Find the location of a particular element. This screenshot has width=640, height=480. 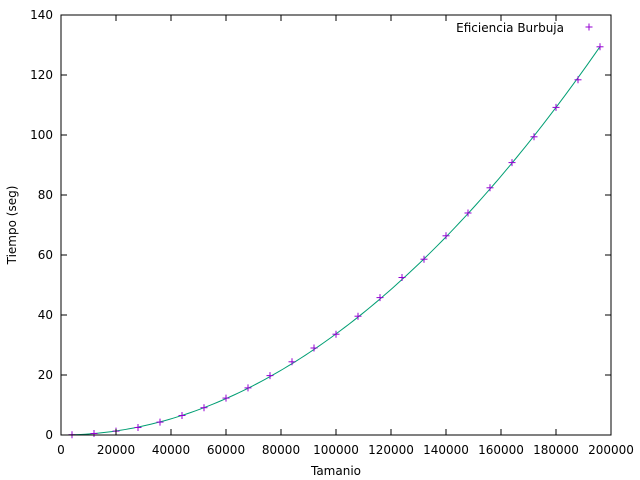

x-tick-label: 20000 is located at coordinates (116, 450).